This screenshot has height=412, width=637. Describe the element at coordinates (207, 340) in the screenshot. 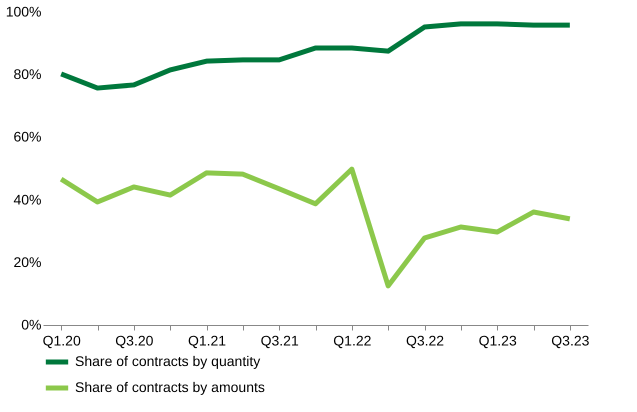

I see `x-tick-label: Q1.21` at that location.